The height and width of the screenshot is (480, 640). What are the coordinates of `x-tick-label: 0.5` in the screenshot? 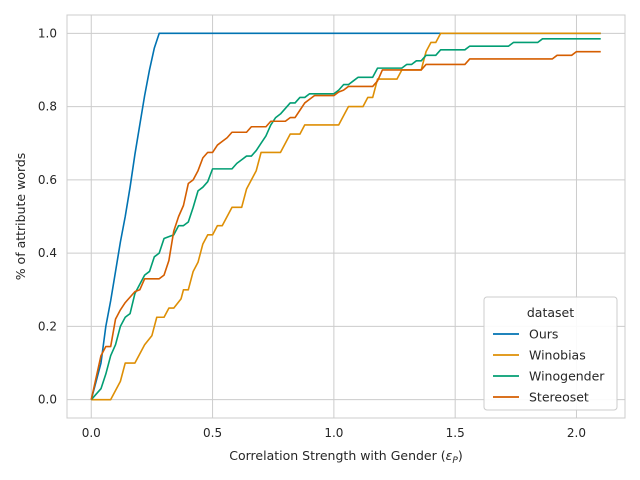 It's located at (212, 433).